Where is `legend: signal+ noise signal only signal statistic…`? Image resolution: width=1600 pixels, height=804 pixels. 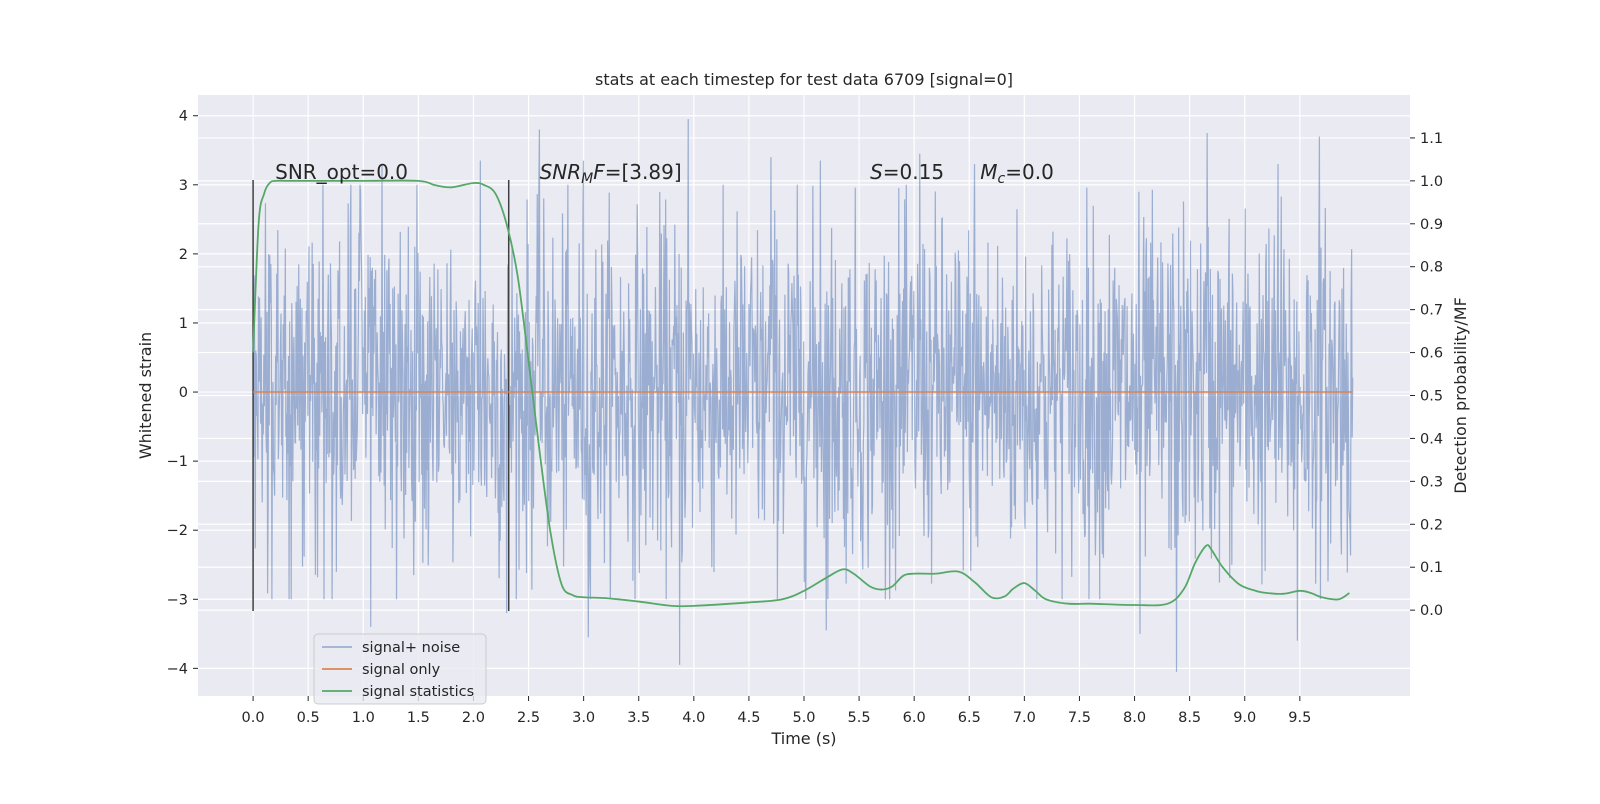 legend: signal+ noise signal only signal statistic… is located at coordinates (400, 669).